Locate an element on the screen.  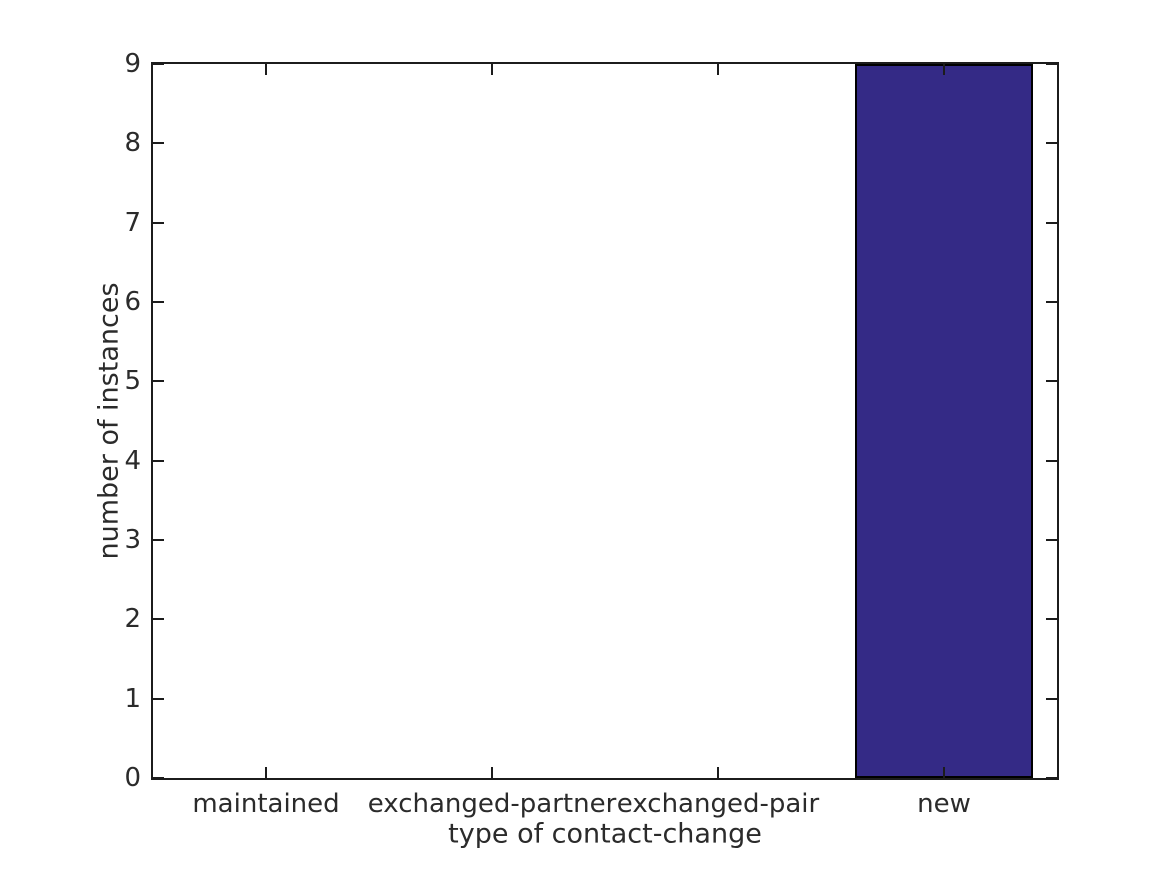
x-axis-label: type of contact-change is located at coordinates (605, 834).